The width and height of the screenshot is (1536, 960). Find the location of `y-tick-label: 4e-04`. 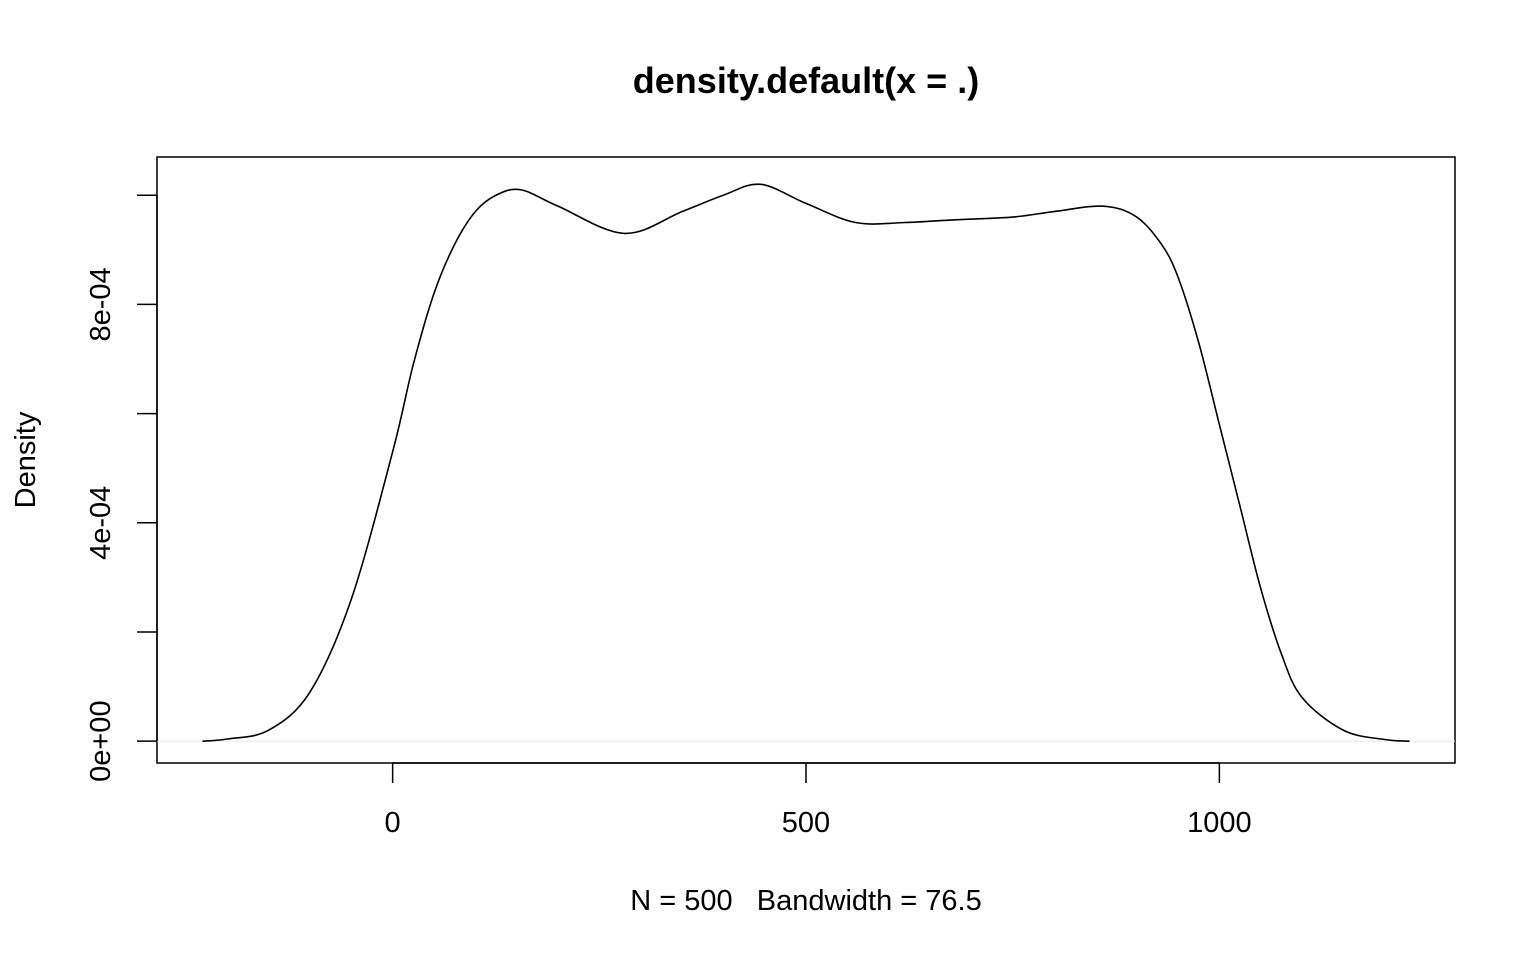

y-tick-label: 4e-04 is located at coordinates (101, 523).